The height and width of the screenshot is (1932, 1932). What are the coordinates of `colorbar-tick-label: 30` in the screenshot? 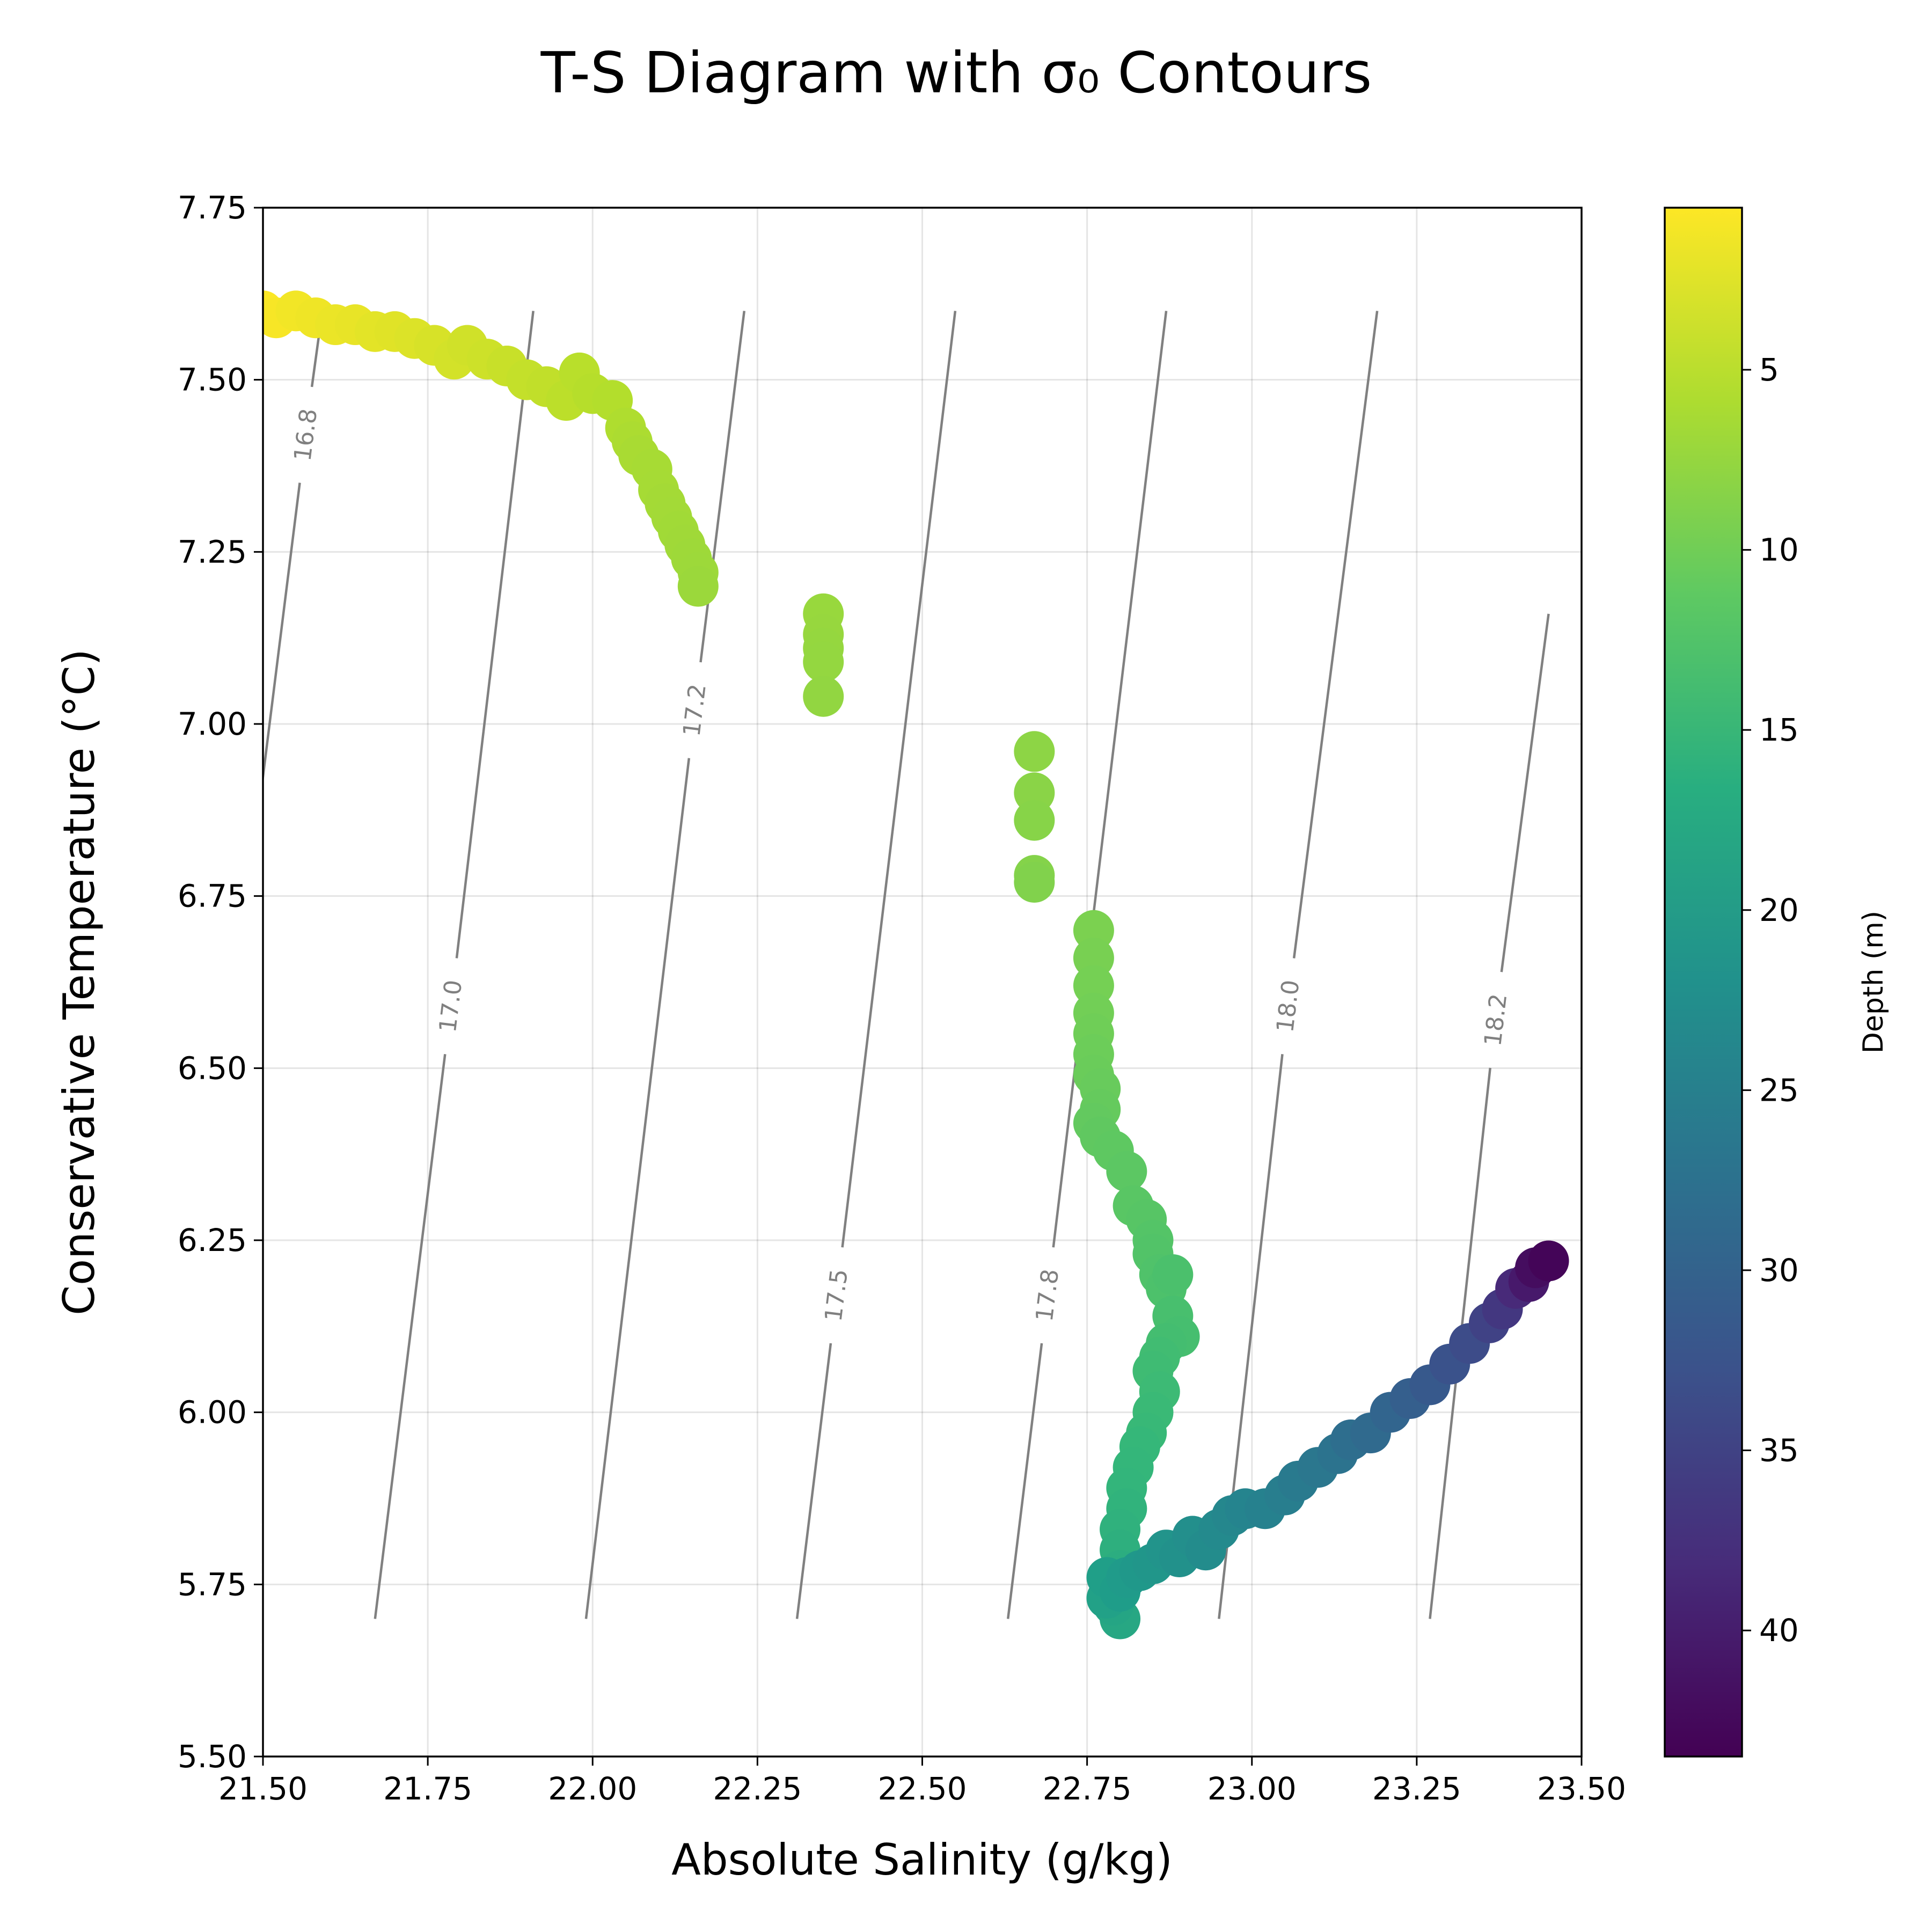 It's located at (1779, 1270).